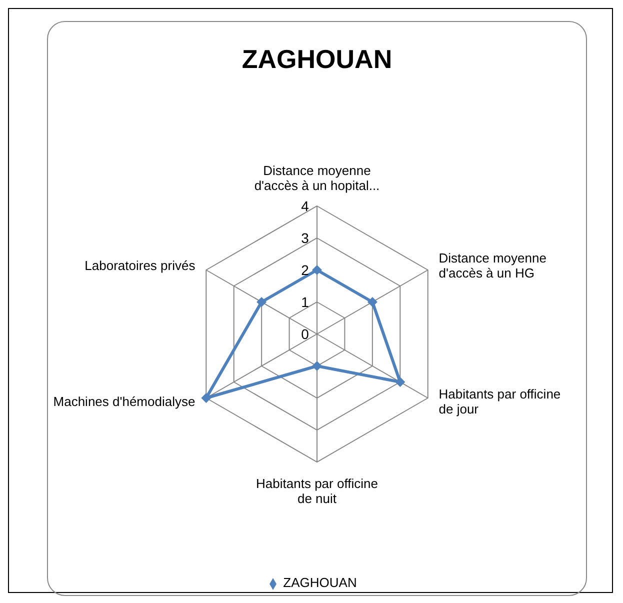 The image size is (623, 603). What do you see at coordinates (305, 270) in the screenshot?
I see `y-tick-label: 2` at bounding box center [305, 270].